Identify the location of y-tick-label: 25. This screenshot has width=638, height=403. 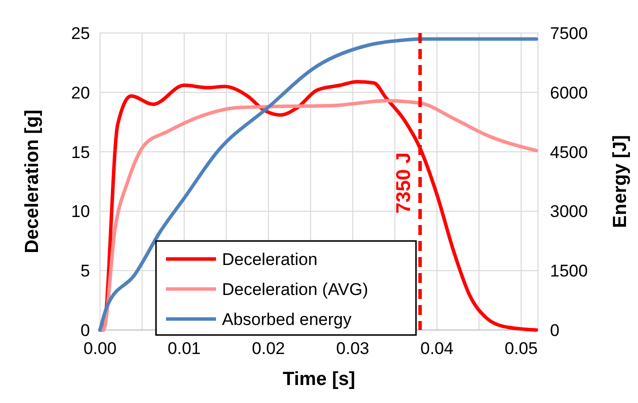
(80, 33).